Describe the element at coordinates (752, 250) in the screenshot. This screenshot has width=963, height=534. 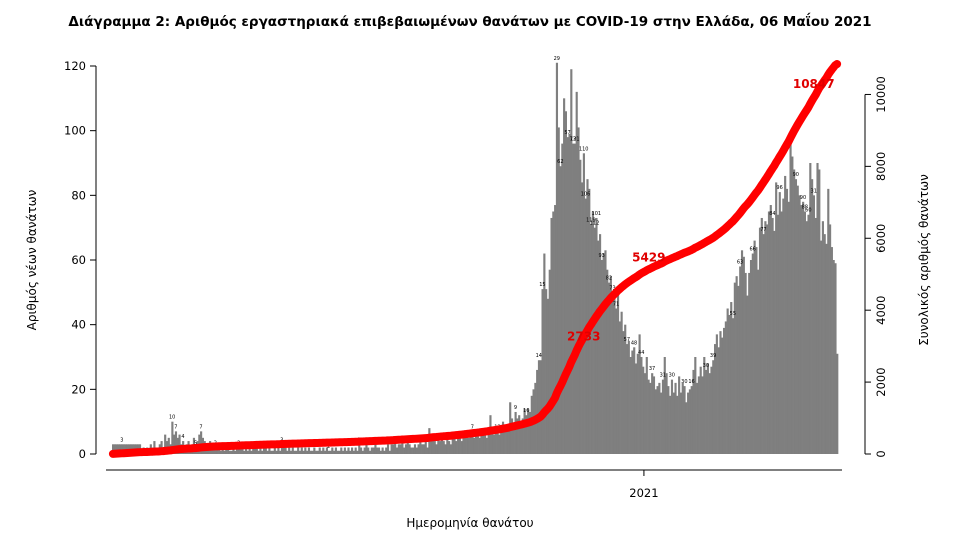
I see `daily-value-label: 66` at that location.